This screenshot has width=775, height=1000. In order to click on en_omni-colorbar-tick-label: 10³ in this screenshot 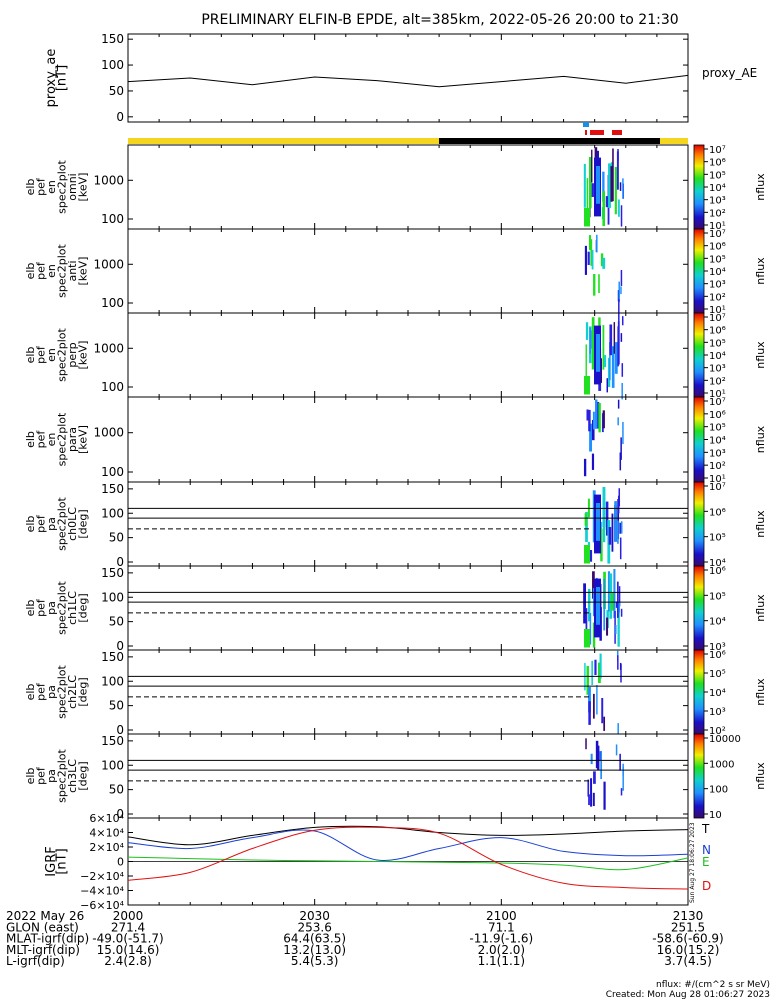, I will do `click(717, 201)`.